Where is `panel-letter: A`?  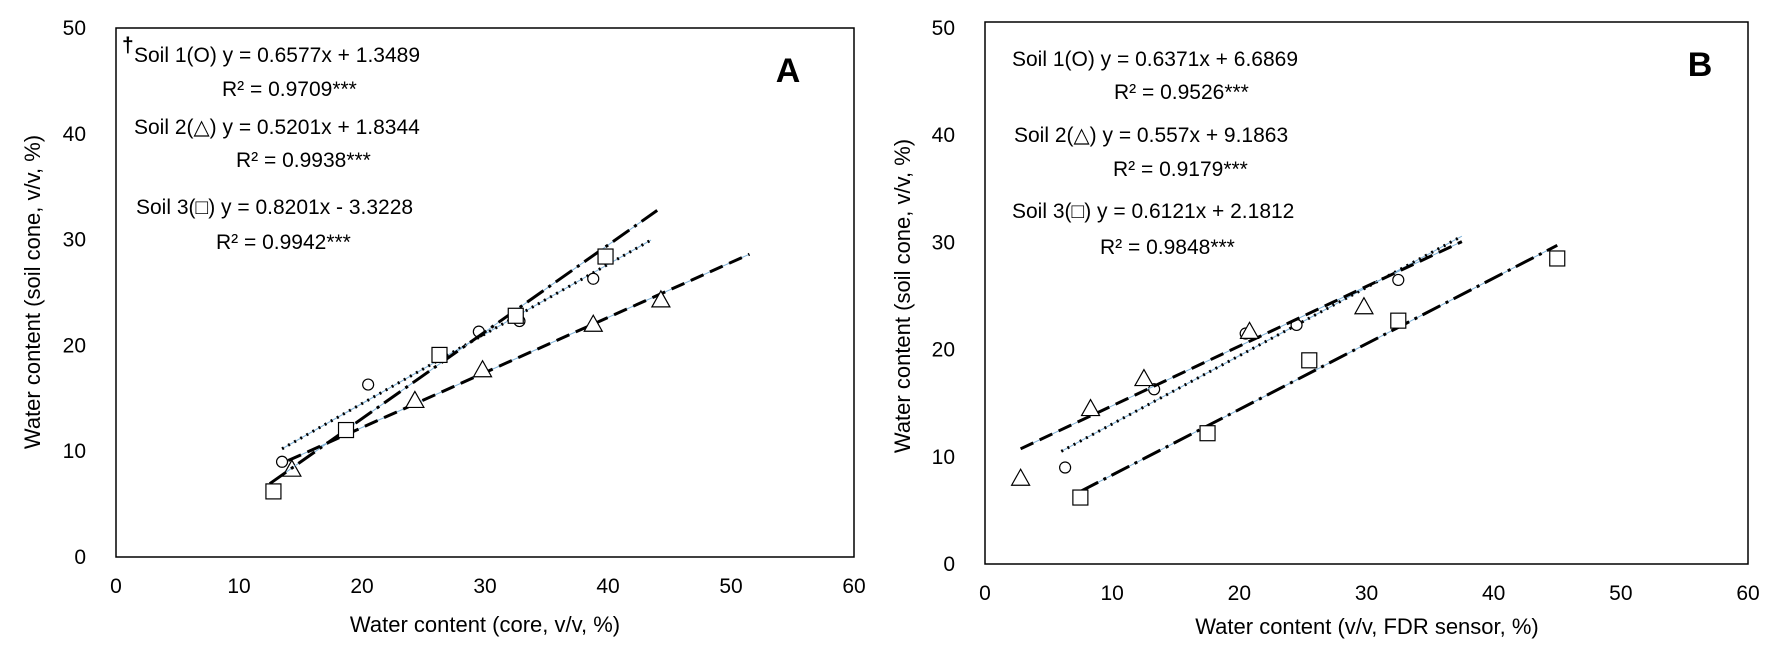 panel-letter: A is located at coordinates (788, 71).